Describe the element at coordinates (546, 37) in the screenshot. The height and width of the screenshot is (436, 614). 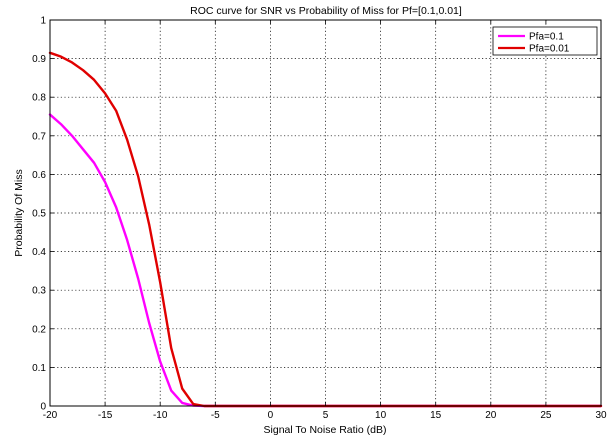
I see `legend-entry-pfa-0-1: Pfa=0.1` at that location.